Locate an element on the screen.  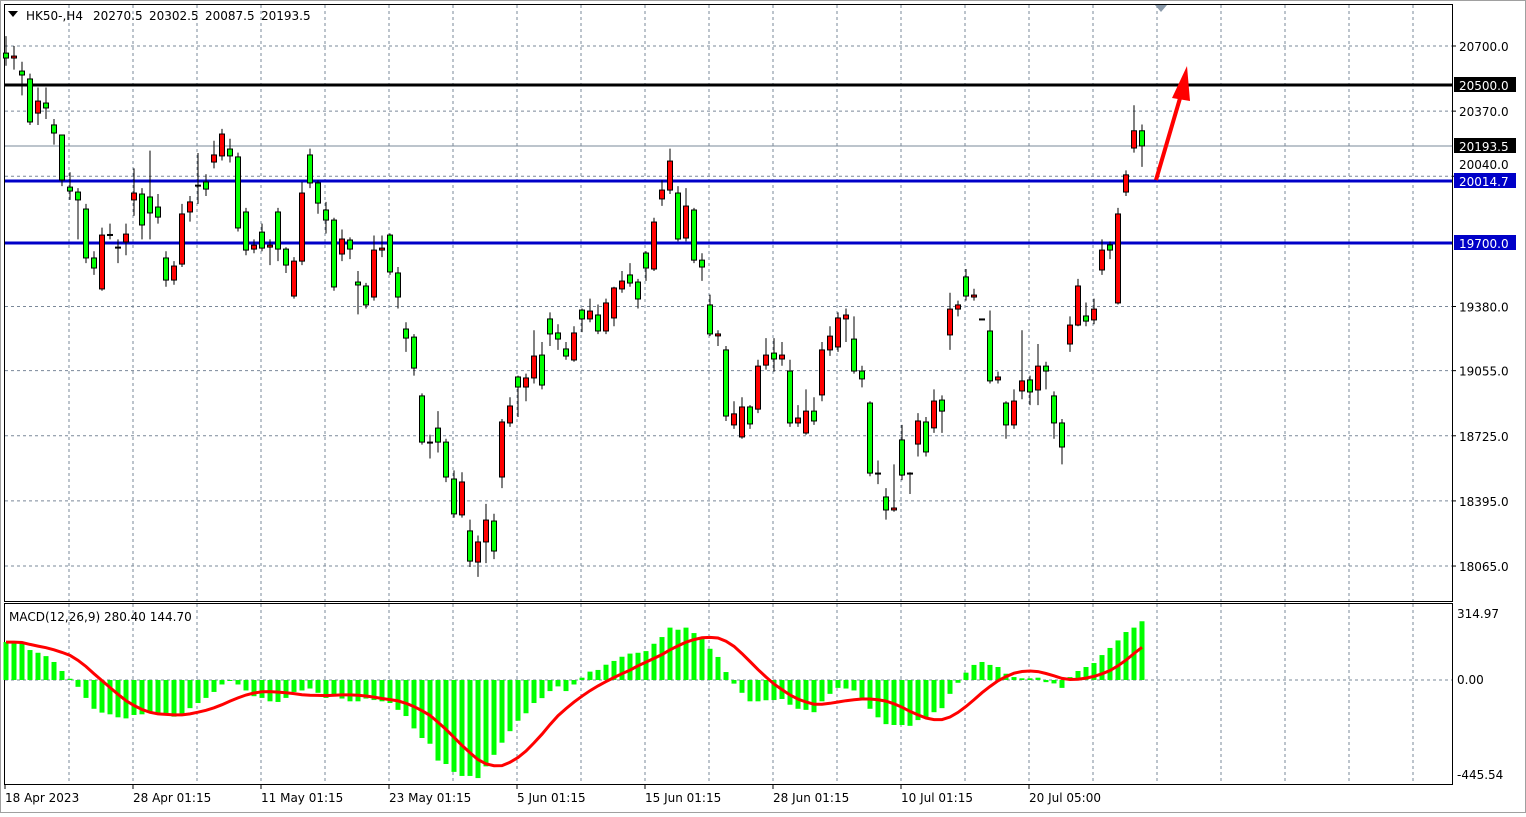
time-axis-label: 28 Apr 01:15 is located at coordinates (172, 798).